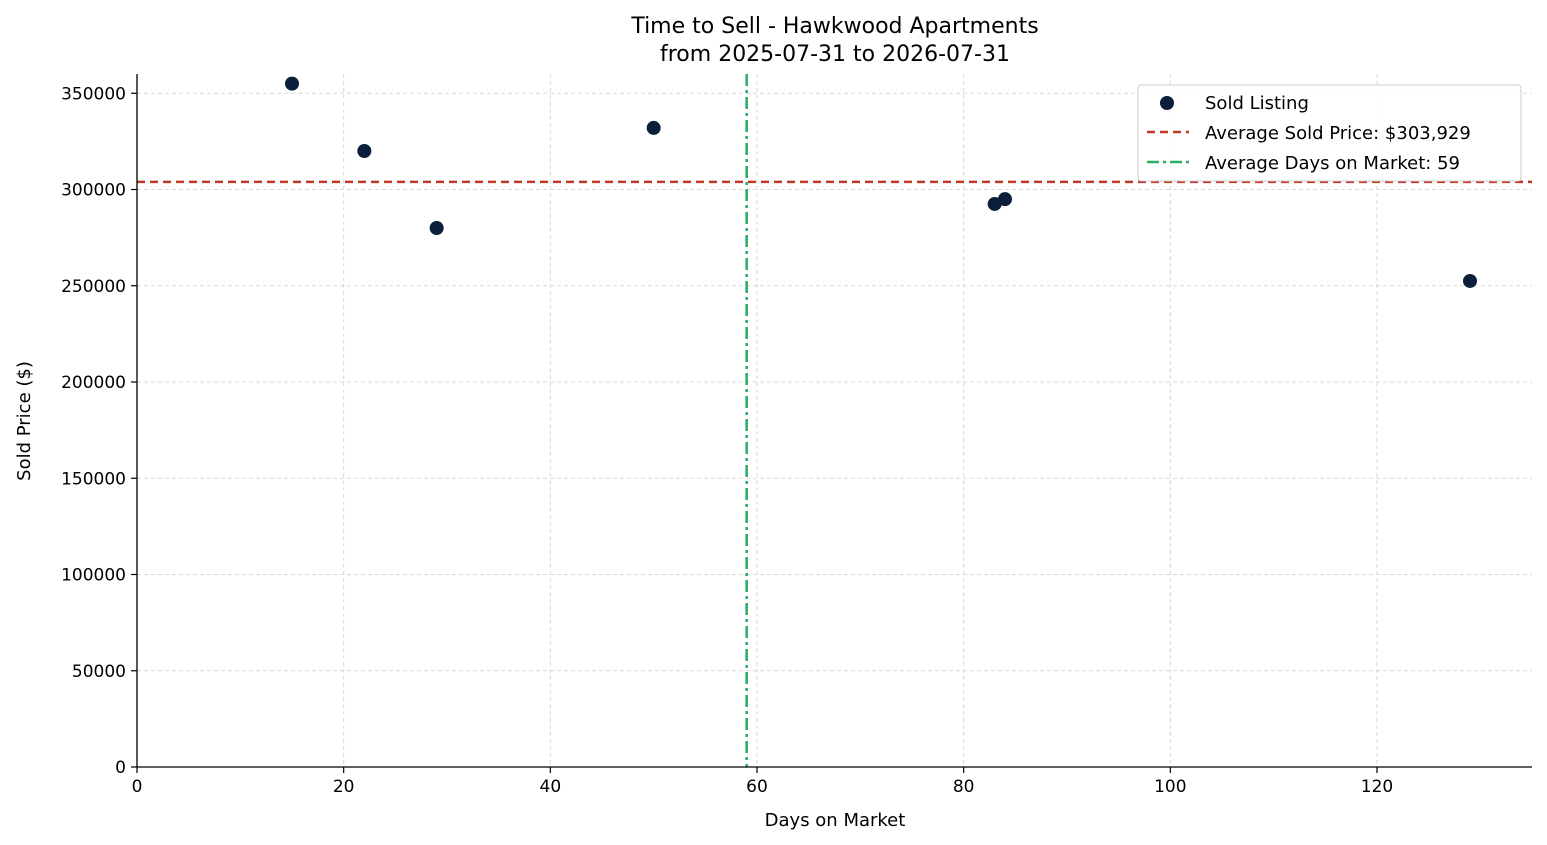  I want to click on x-tick-label: 120, so click(1377, 787).